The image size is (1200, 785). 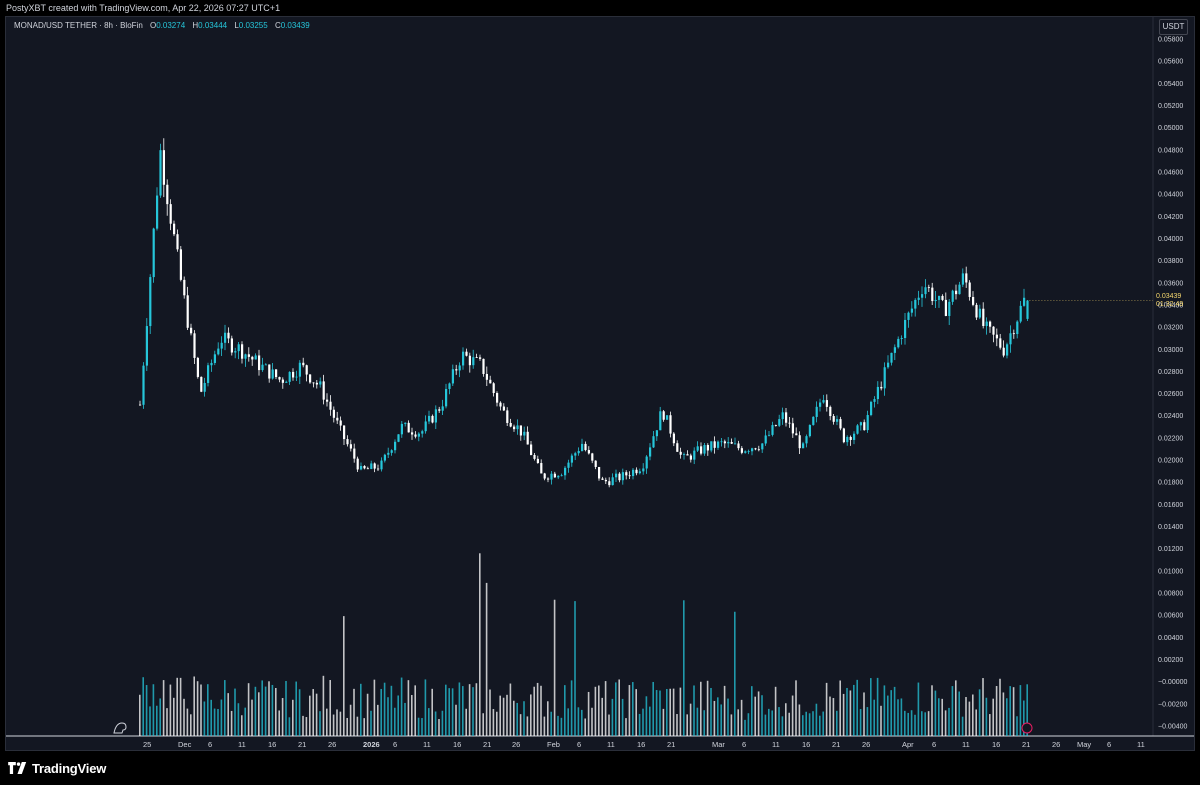 What do you see at coordinates (1084, 744) in the screenshot?
I see `time-tick-label: May` at bounding box center [1084, 744].